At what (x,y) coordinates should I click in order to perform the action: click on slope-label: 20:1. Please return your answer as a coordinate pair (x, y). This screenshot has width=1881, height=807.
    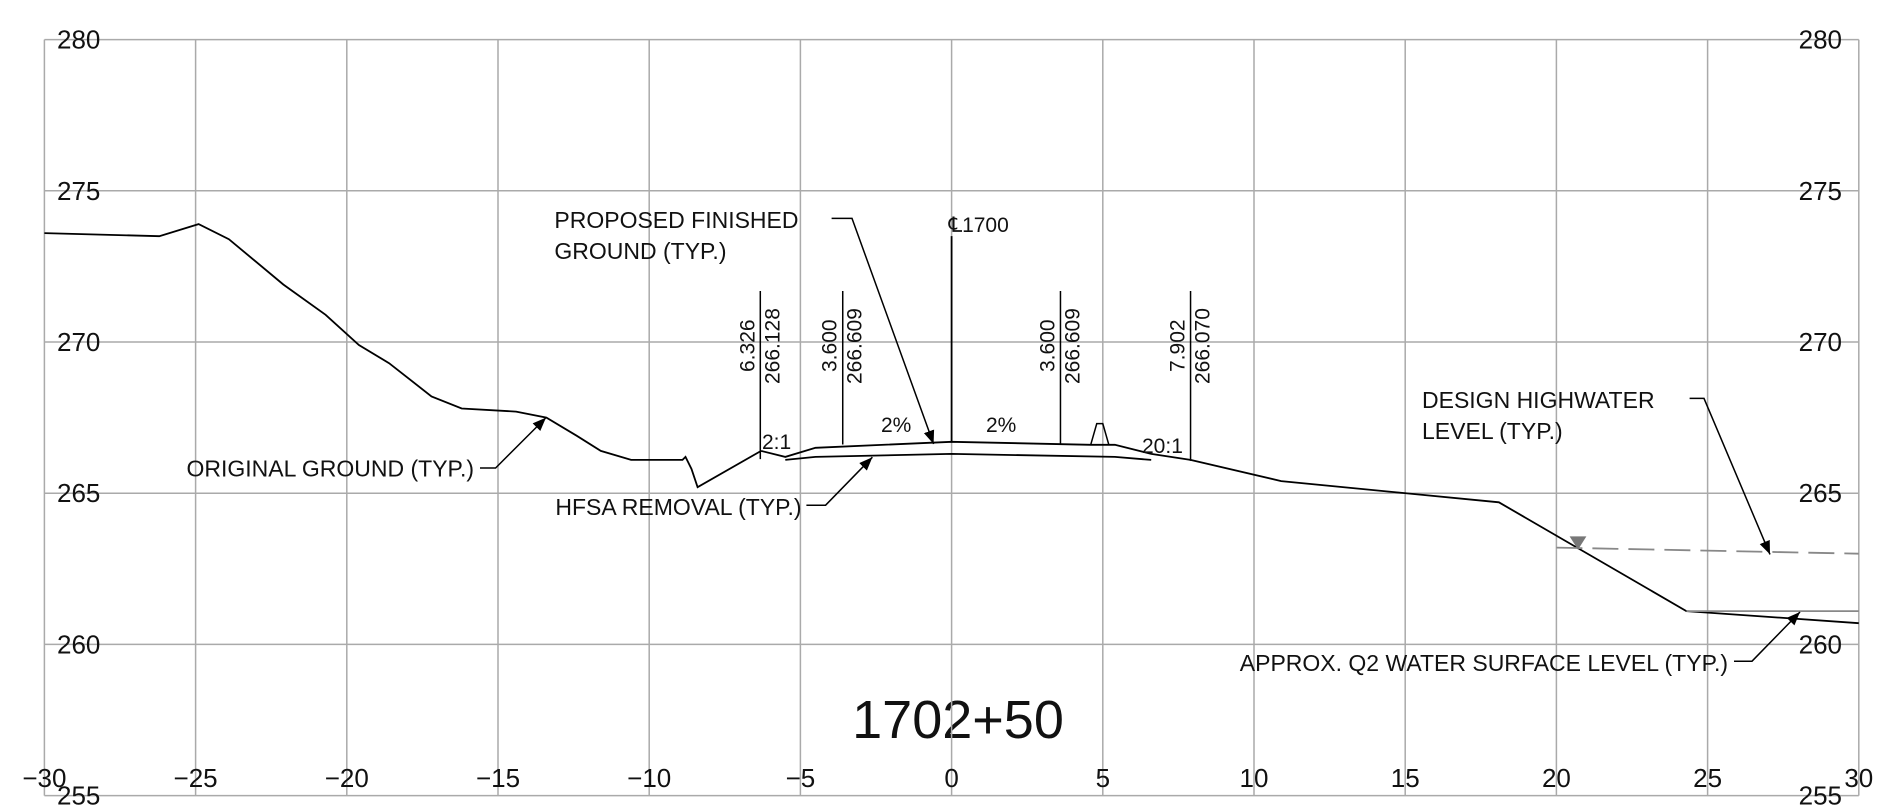
    Looking at the image, I should click on (1162, 446).